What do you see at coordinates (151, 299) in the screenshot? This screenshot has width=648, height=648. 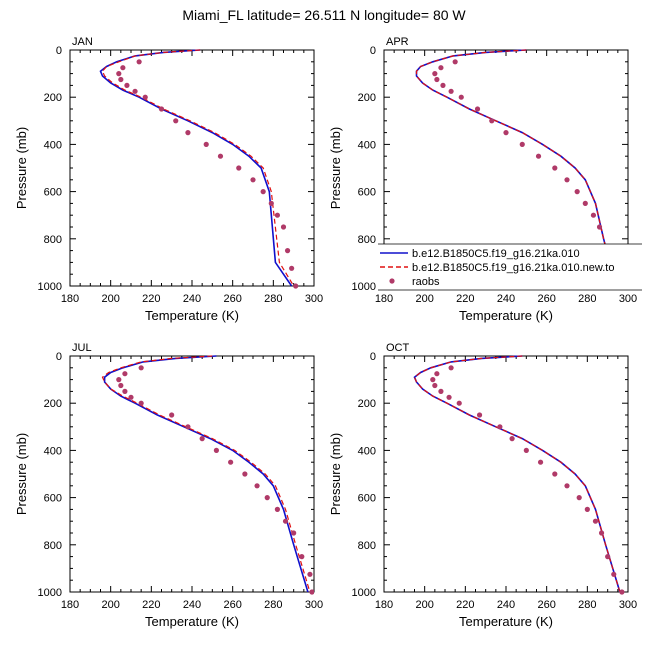 I see `x-tick-label: 220` at bounding box center [151, 299].